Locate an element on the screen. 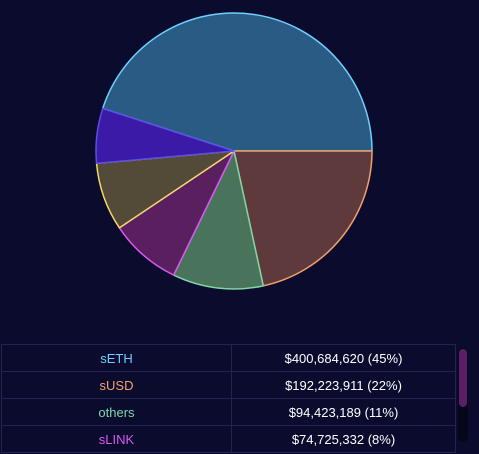  scrollbar-thumb is located at coordinates (463, 378).